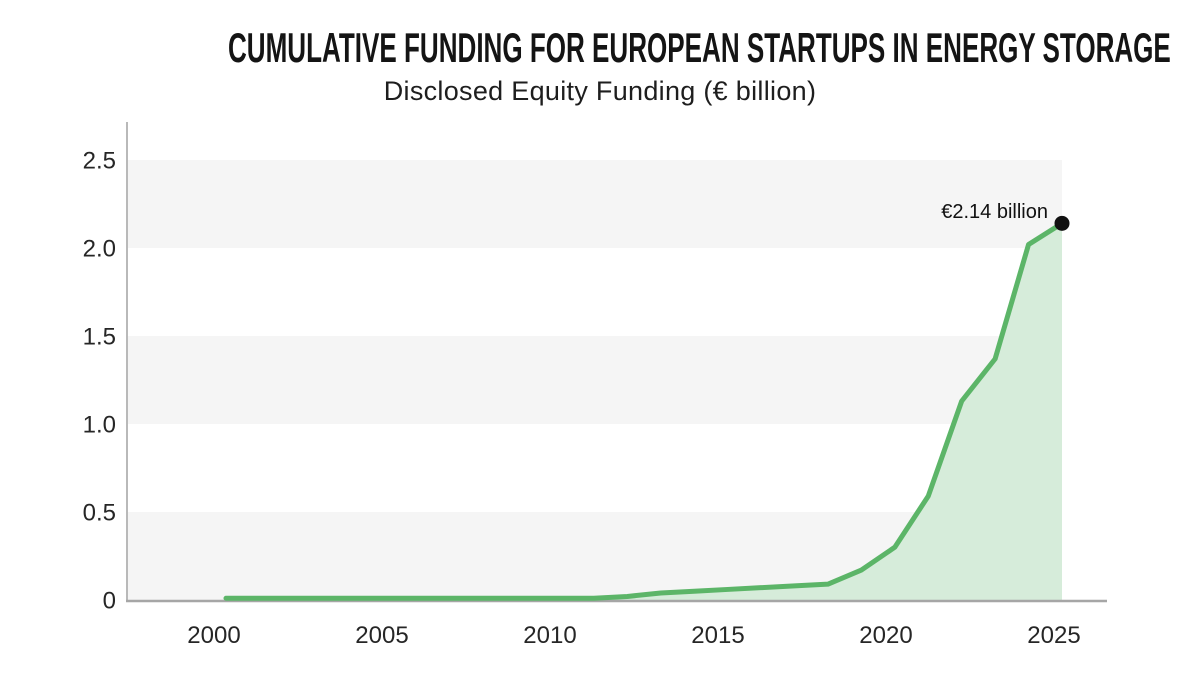 The width and height of the screenshot is (1200, 679). Describe the element at coordinates (99, 425) in the screenshot. I see `y-tick-label: 1.0` at that location.